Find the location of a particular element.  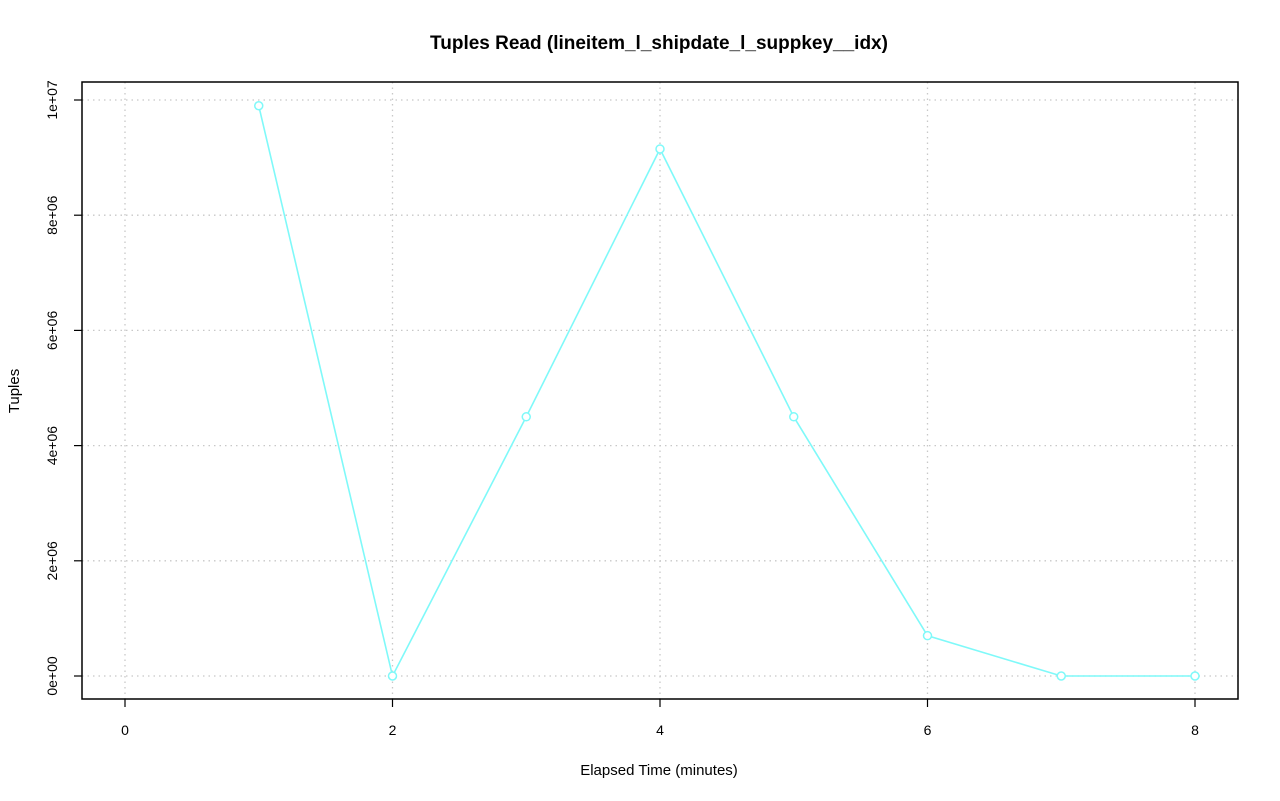

x-tick-label: 0 is located at coordinates (125, 730).